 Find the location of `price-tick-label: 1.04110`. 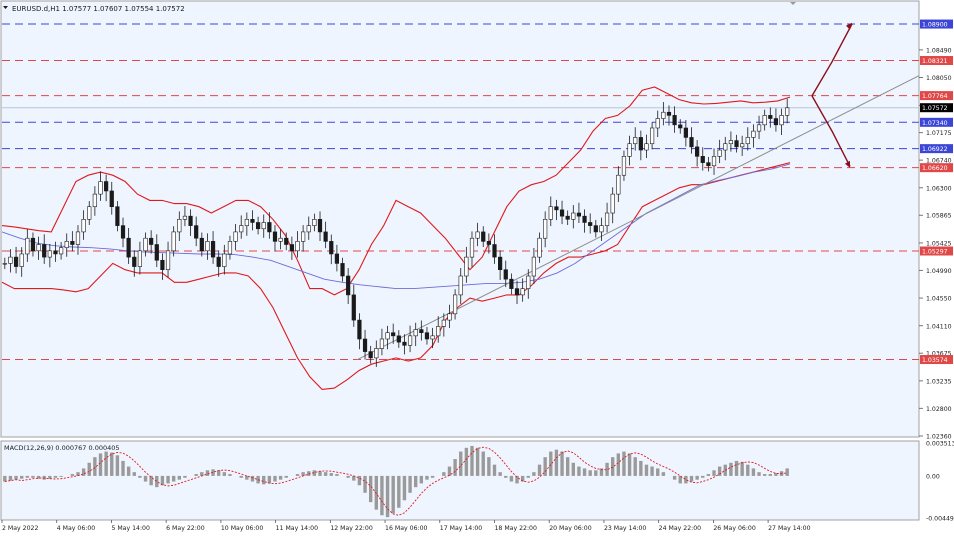

price-tick-label: 1.04110 is located at coordinates (939, 326).